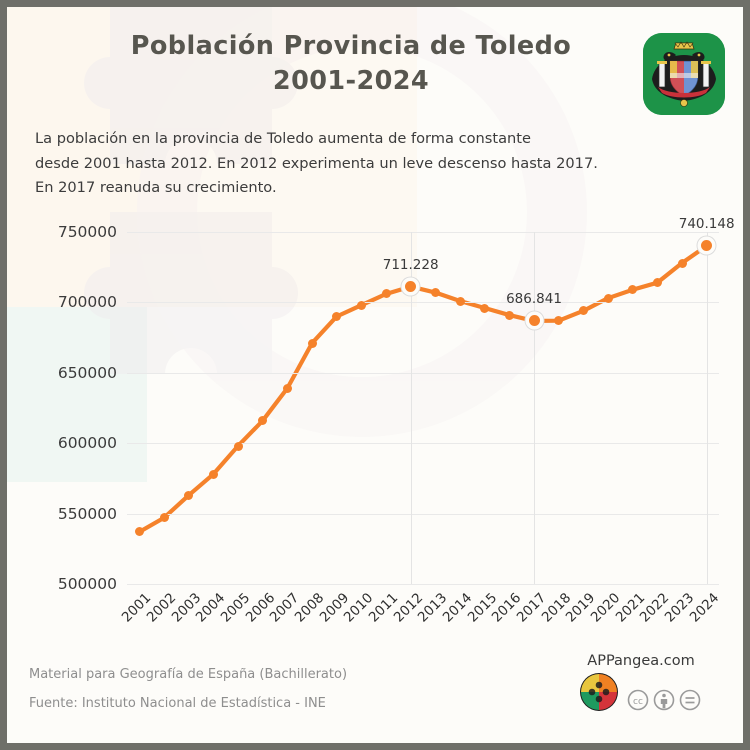 Image resolution: width=750 pixels, height=750 pixels. I want to click on data-point-label: 686.841, so click(534, 298).